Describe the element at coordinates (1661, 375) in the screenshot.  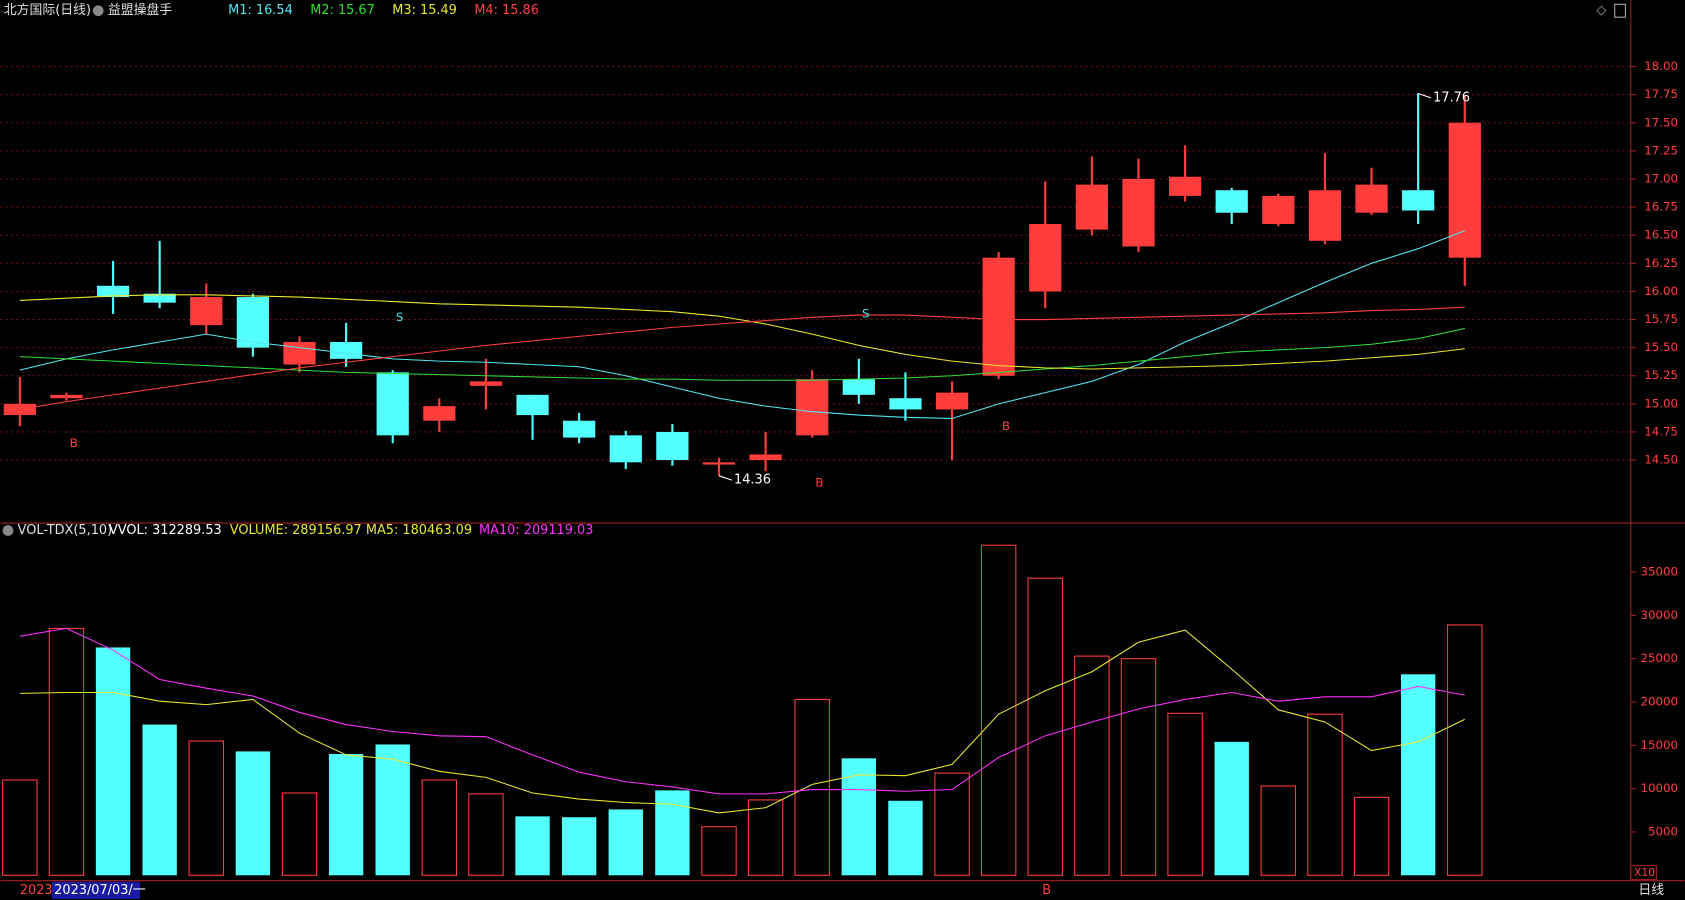
I see `y-tick-label: 15.25` at that location.